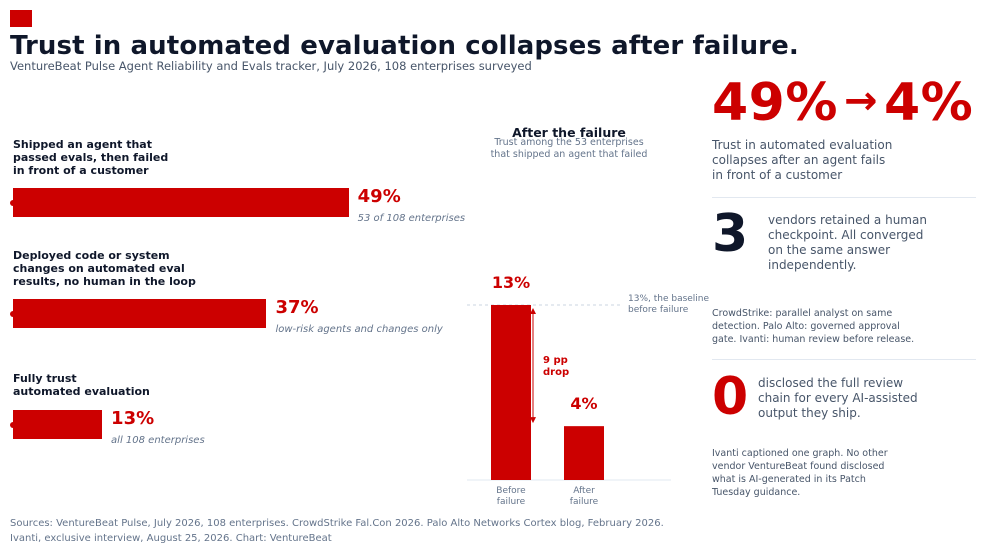  What do you see at coordinates (359, 329) in the screenshot?
I see `bar-note: low-risk agents and changes only` at bounding box center [359, 329].